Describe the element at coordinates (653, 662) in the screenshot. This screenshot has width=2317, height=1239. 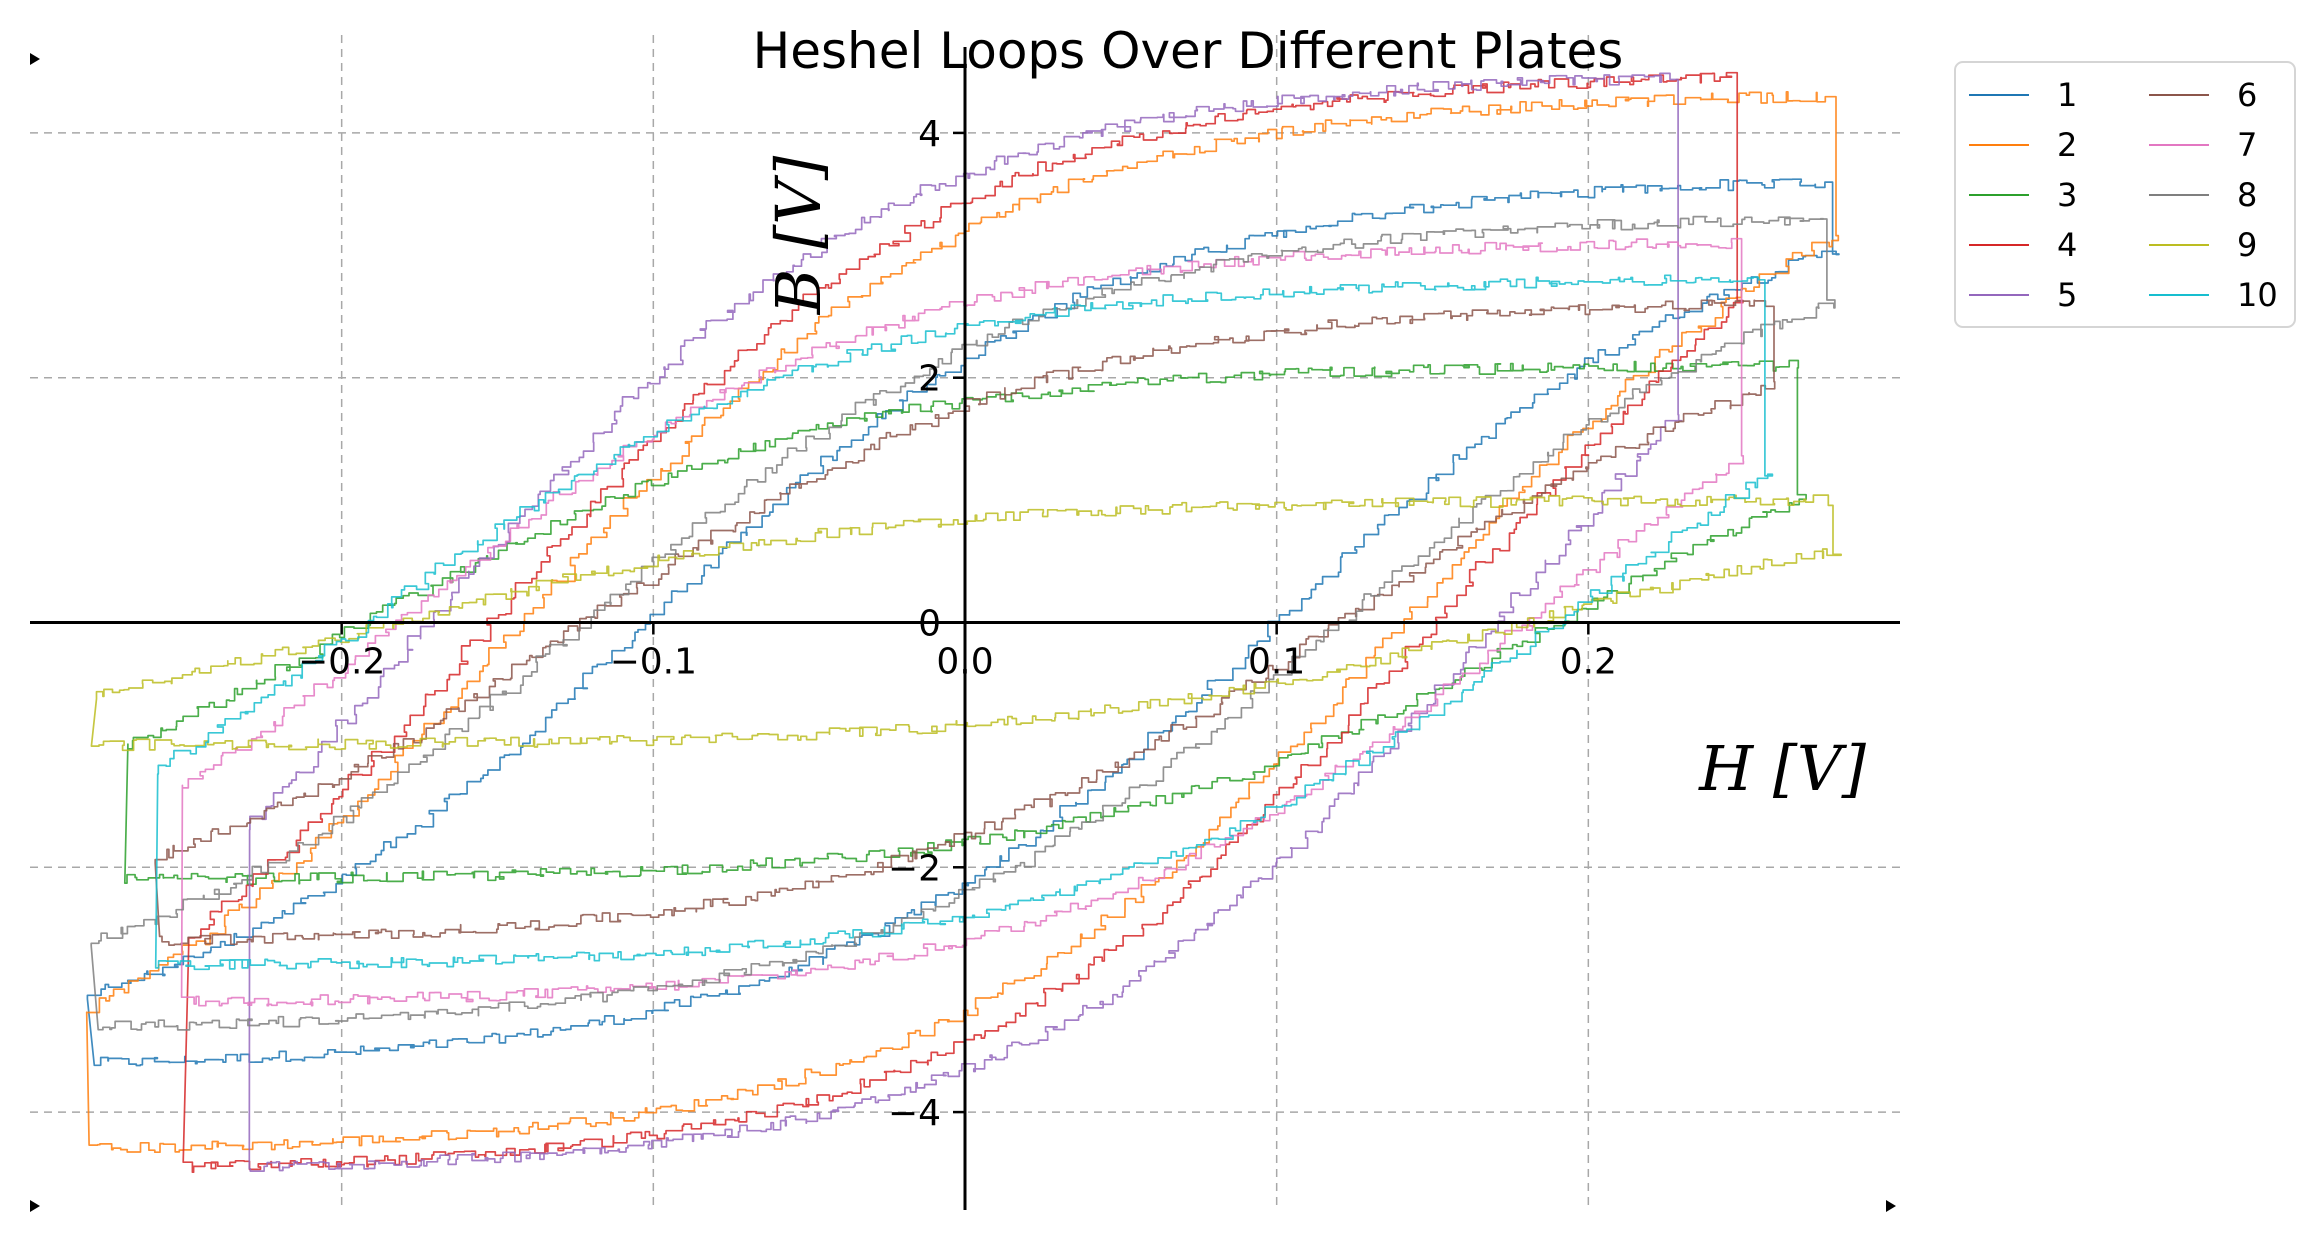
I see `x-tick-label: −0.1` at that location.